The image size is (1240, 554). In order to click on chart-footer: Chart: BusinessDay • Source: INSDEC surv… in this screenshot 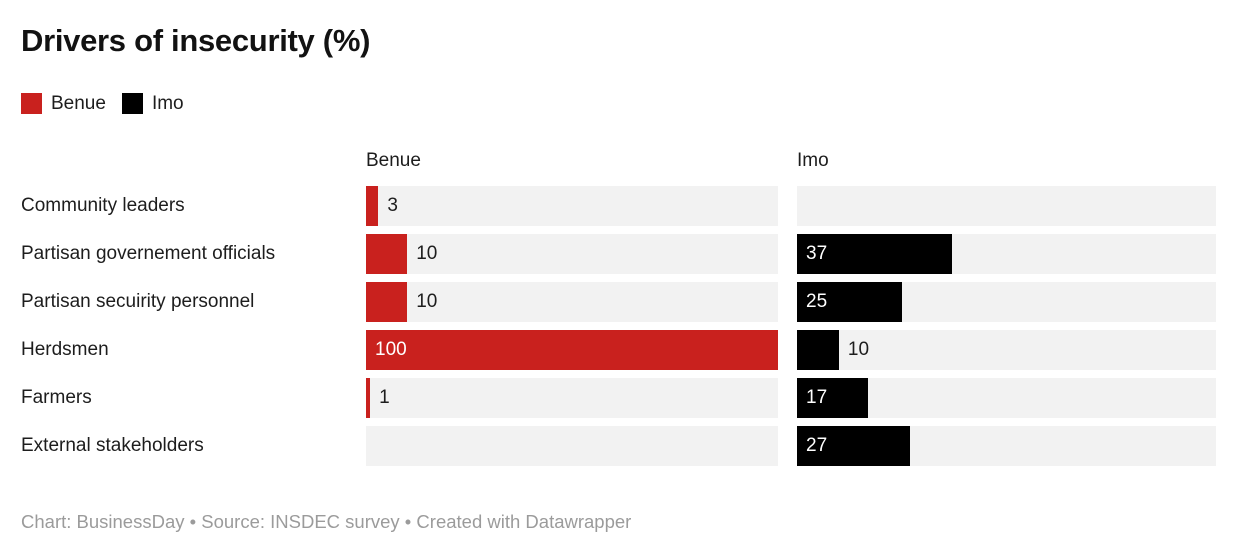, I will do `click(326, 521)`.